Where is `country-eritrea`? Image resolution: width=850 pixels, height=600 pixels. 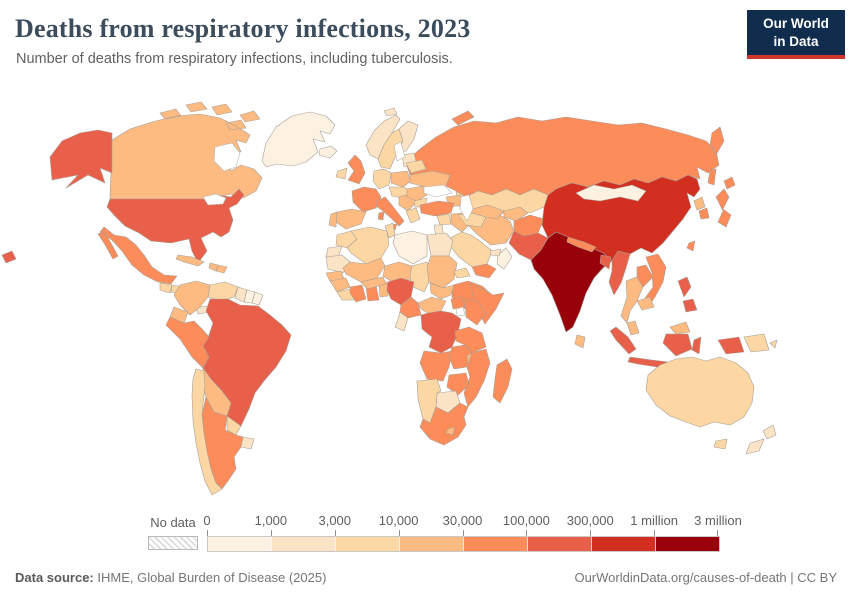
country-eritrea is located at coordinates (462, 273).